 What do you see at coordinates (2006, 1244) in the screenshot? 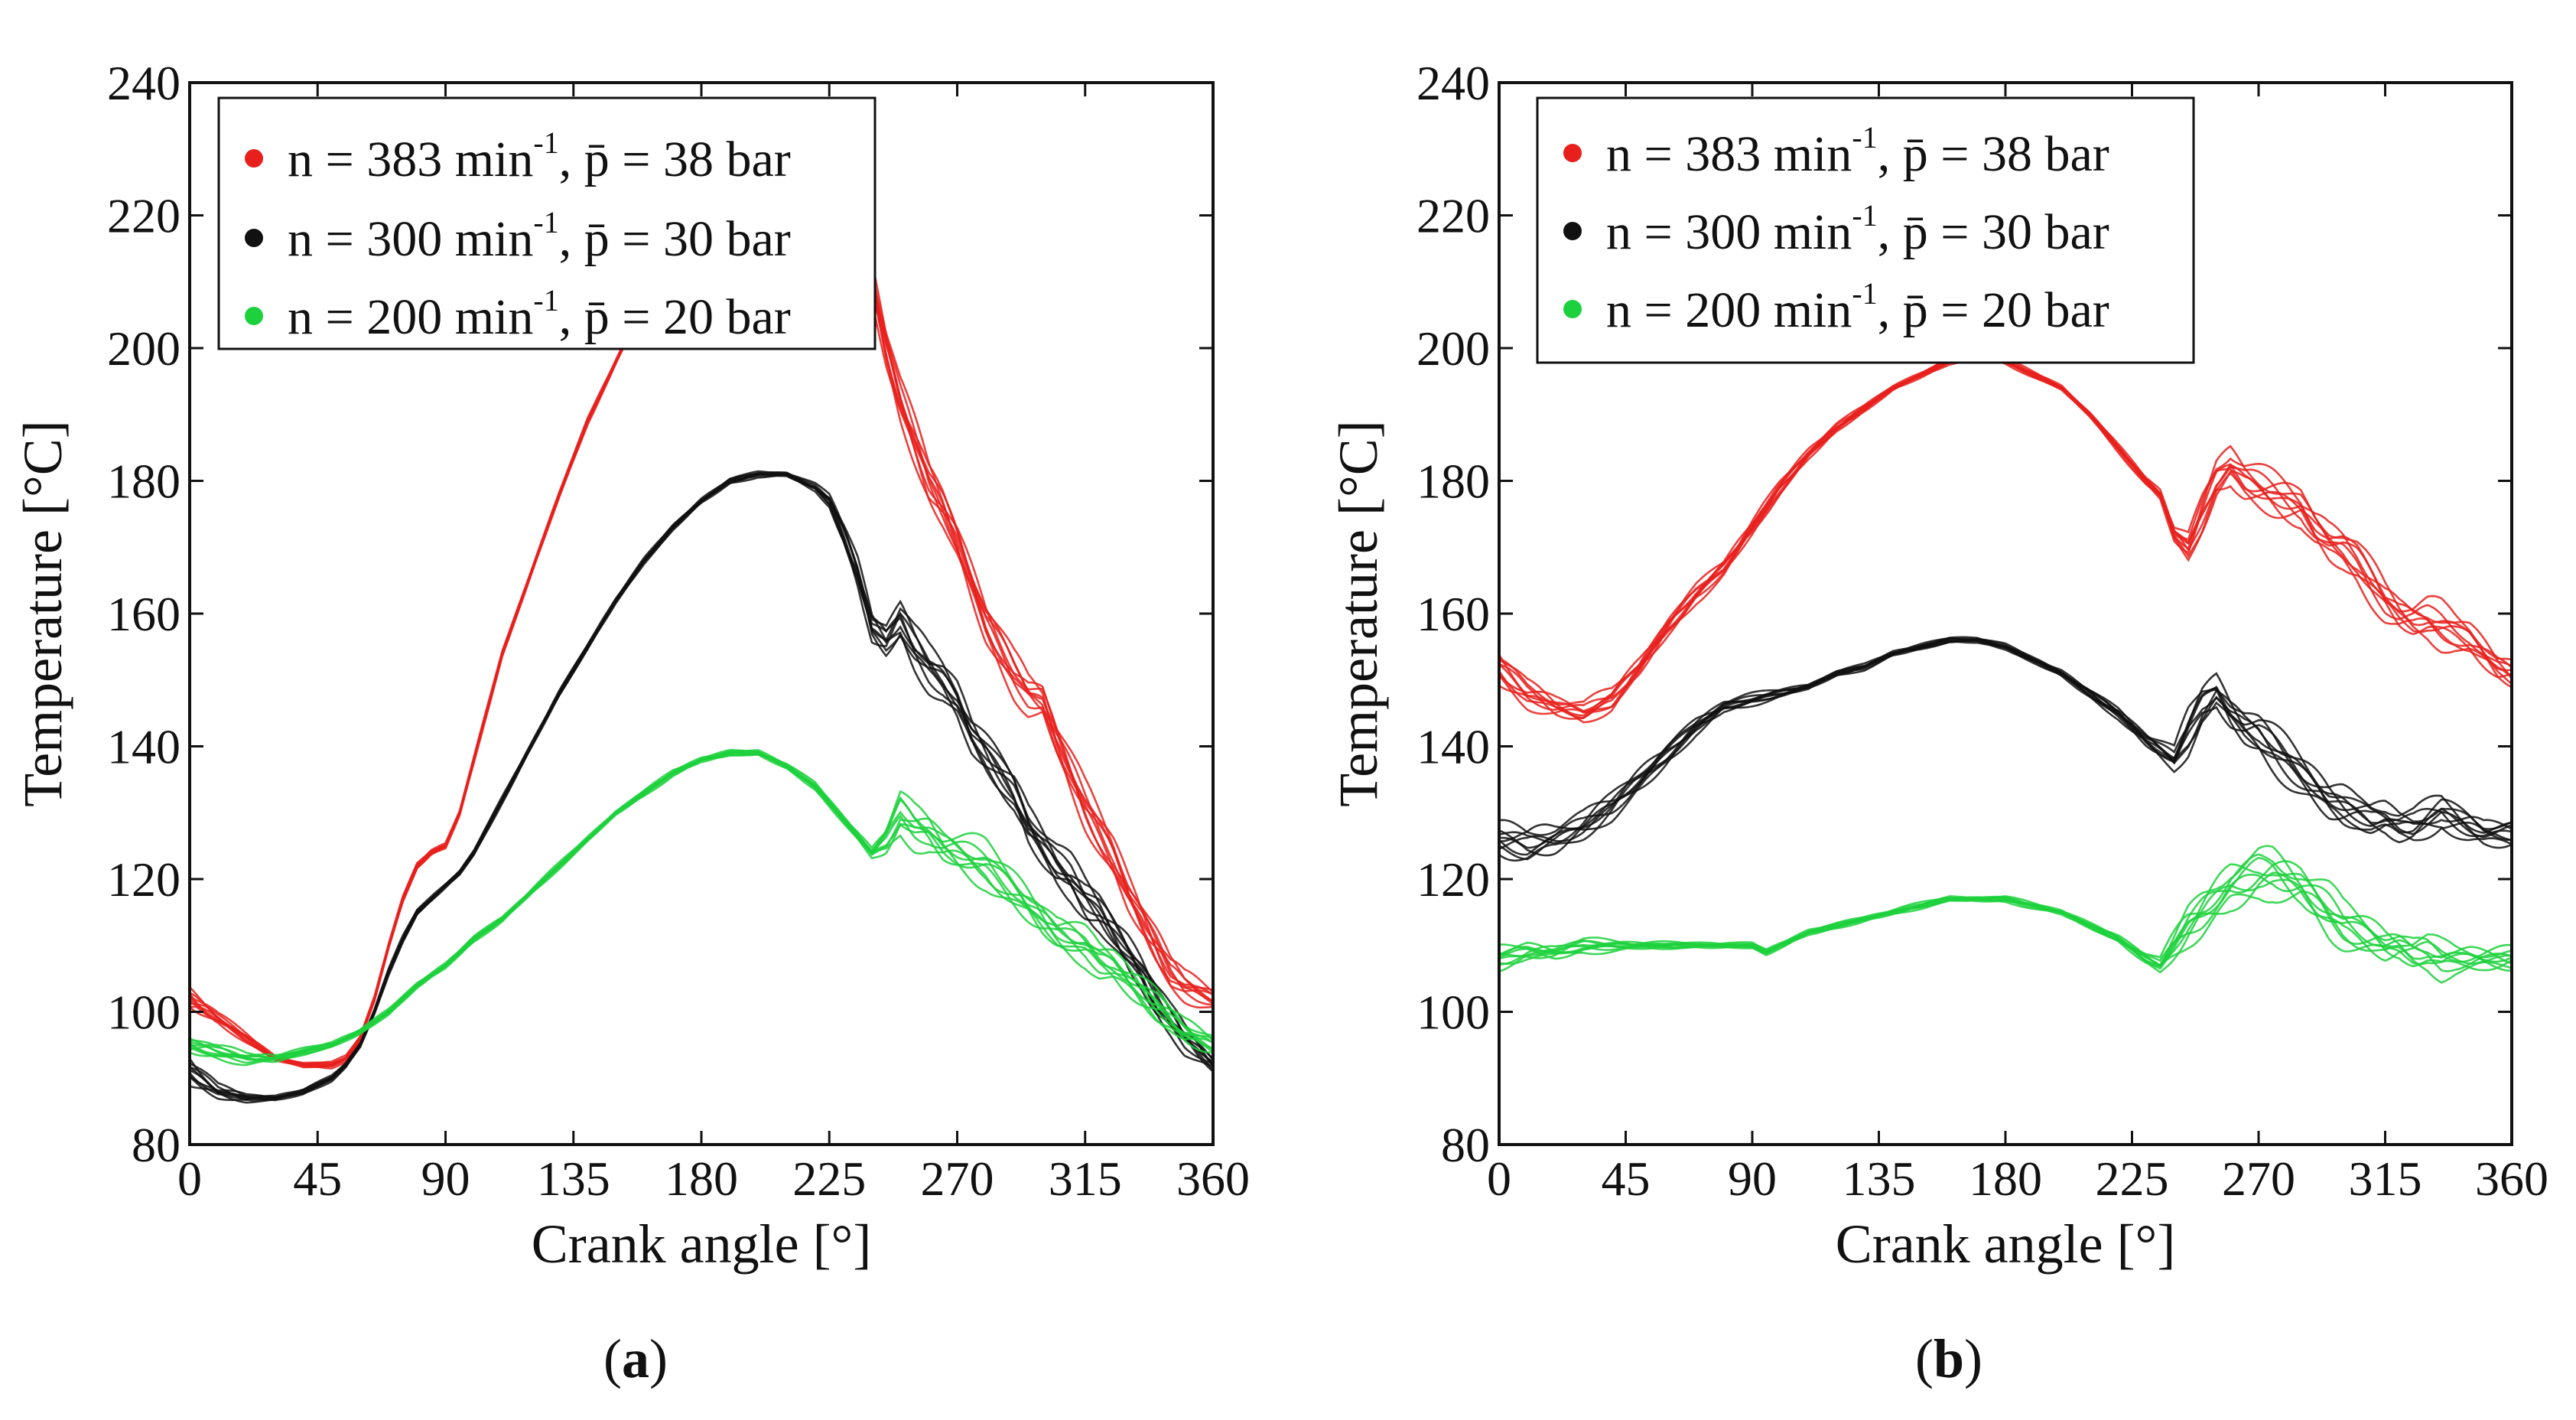
I see `chart-b-xlabel: Crank angle [°]` at bounding box center [2006, 1244].